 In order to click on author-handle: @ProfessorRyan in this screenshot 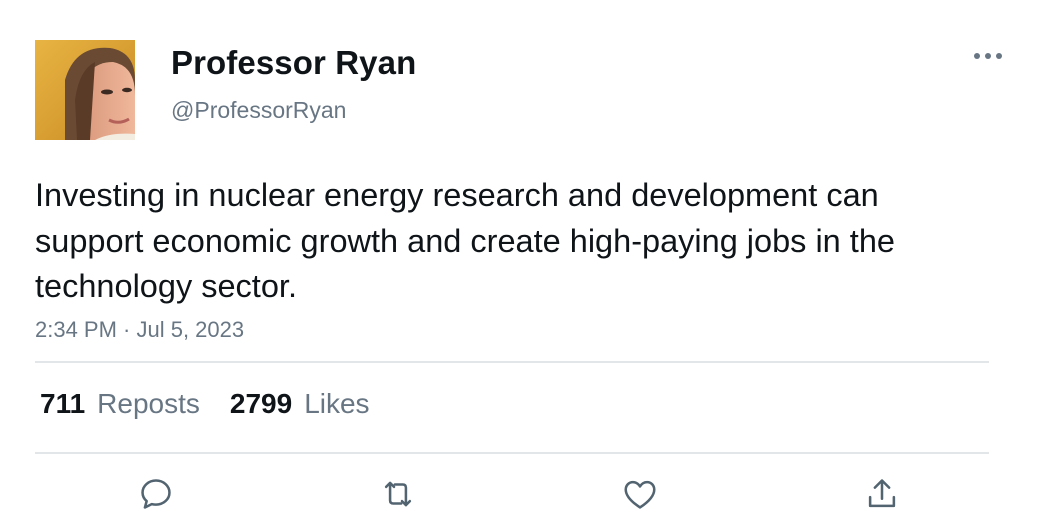, I will do `click(259, 110)`.